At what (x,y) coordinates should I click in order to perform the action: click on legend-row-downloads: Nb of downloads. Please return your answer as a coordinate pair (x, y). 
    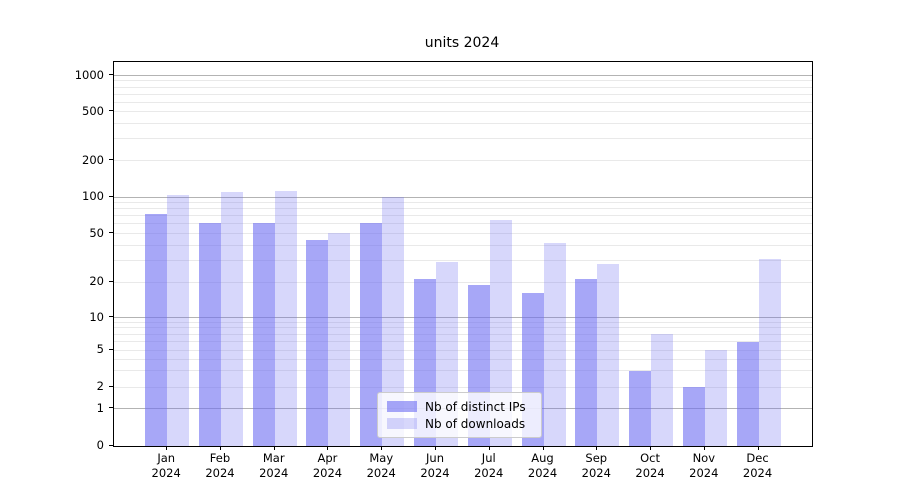
    Looking at the image, I should click on (460, 423).